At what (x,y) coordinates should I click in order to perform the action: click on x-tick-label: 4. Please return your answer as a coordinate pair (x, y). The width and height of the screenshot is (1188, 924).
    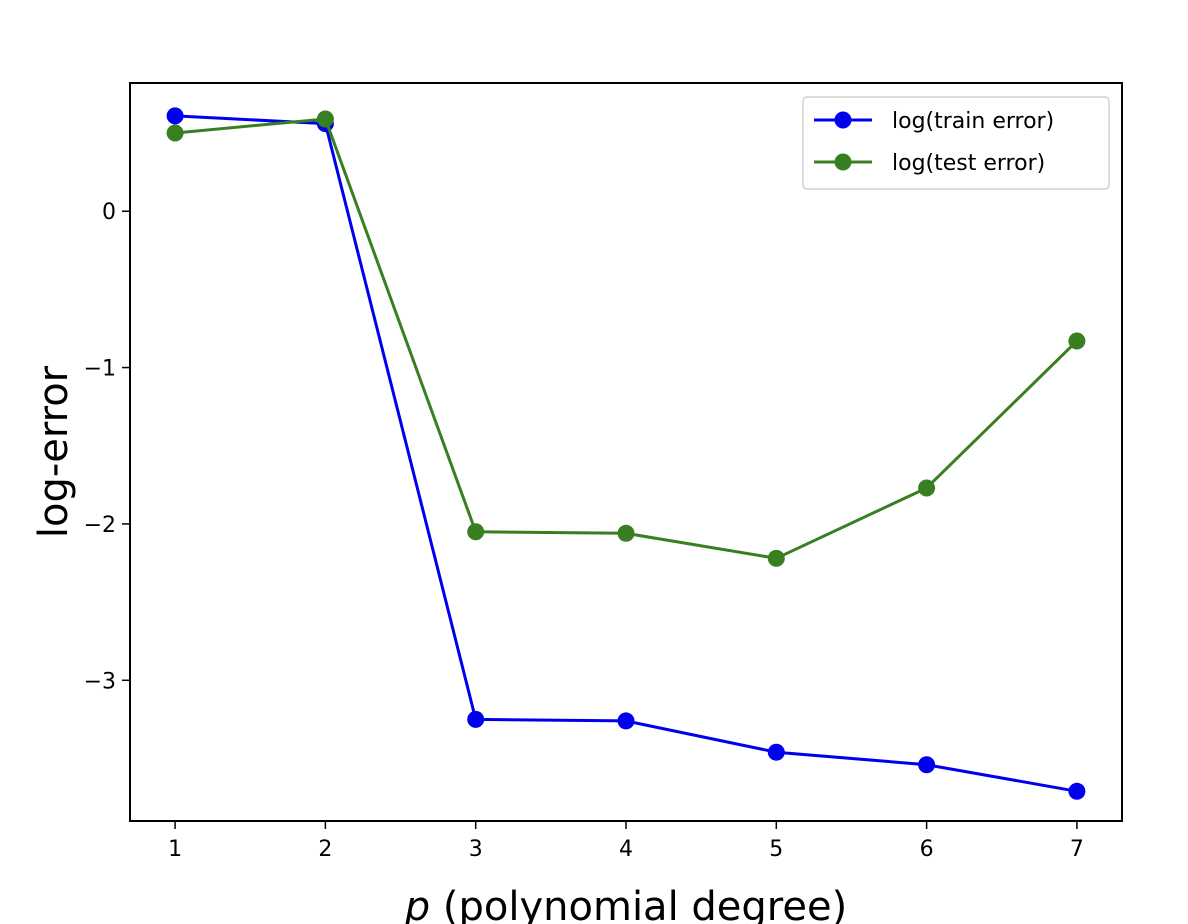
    Looking at the image, I should click on (626, 849).